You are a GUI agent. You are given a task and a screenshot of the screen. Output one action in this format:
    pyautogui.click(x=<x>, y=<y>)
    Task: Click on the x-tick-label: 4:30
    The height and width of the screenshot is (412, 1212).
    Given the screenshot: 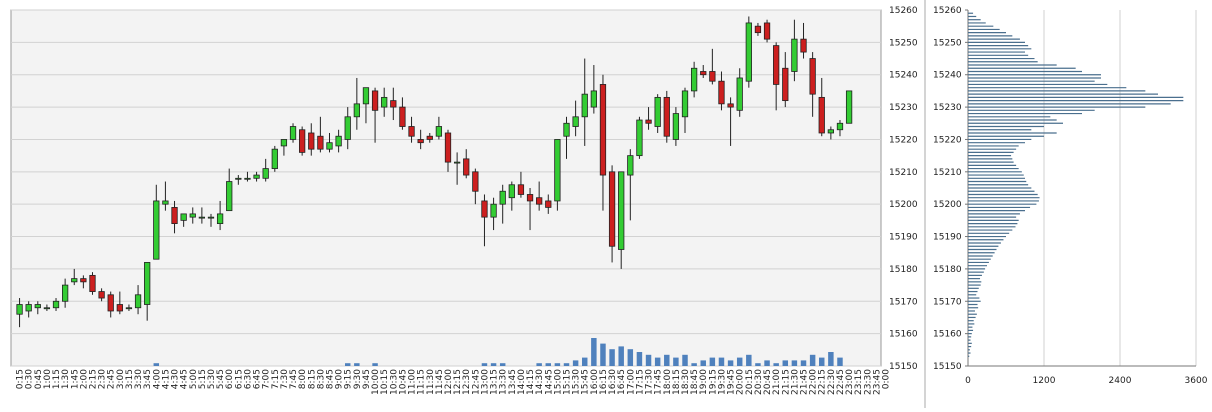 What is the action you would take?
    pyautogui.click(x=176, y=379)
    